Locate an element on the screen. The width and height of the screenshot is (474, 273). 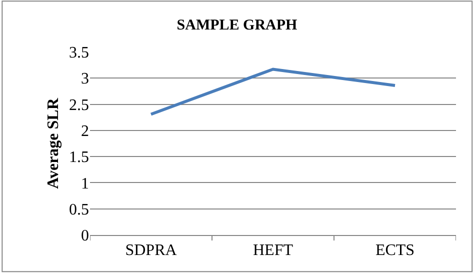
y-tick-label: 2.5 is located at coordinates (79, 105).